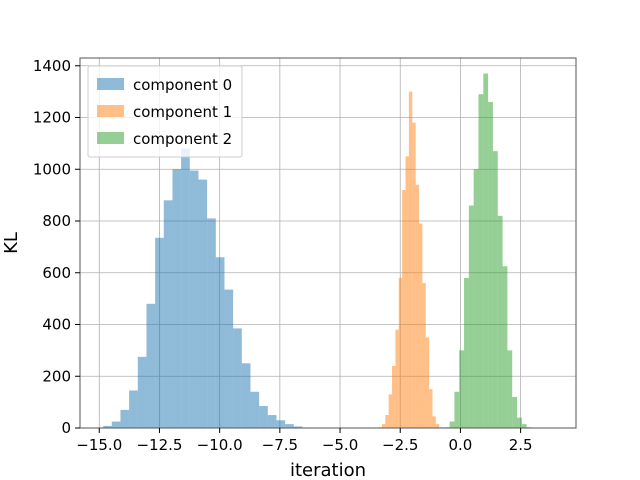  What do you see at coordinates (99, 445) in the screenshot?
I see `x-tick-label: −15.0` at bounding box center [99, 445].